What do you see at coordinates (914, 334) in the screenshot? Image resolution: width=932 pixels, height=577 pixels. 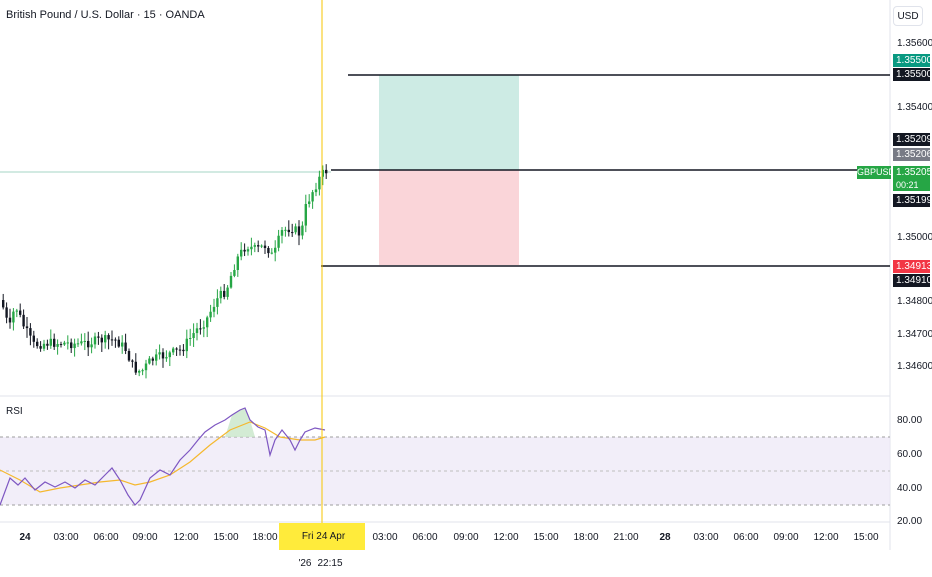 I see `price-tick: 1.34700` at bounding box center [914, 334].